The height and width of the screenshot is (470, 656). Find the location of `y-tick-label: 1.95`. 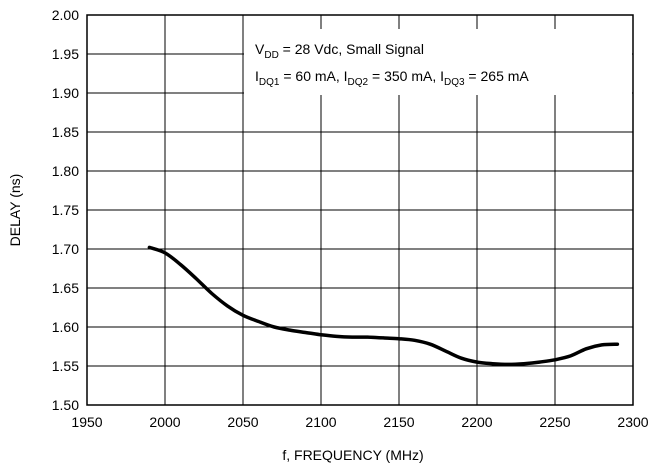

y-tick-label: 1.95 is located at coordinates (65, 54).